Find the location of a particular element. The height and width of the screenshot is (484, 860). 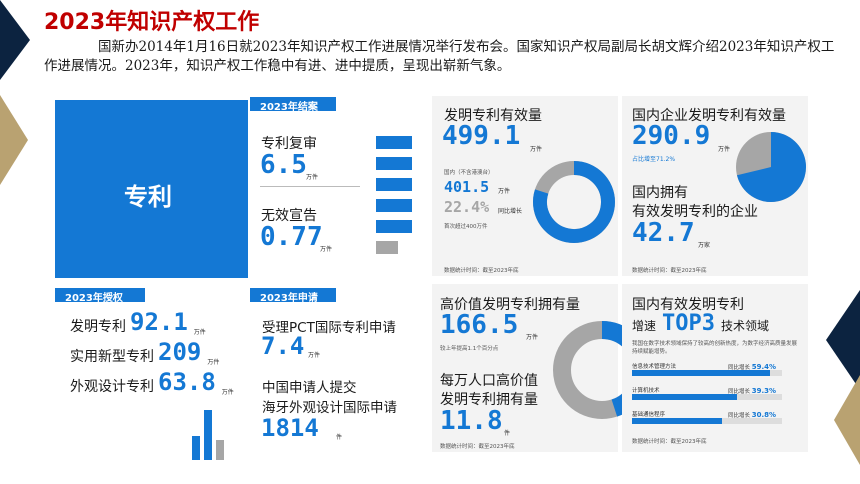

domestic-value: 401.5 is located at coordinates (467, 187).